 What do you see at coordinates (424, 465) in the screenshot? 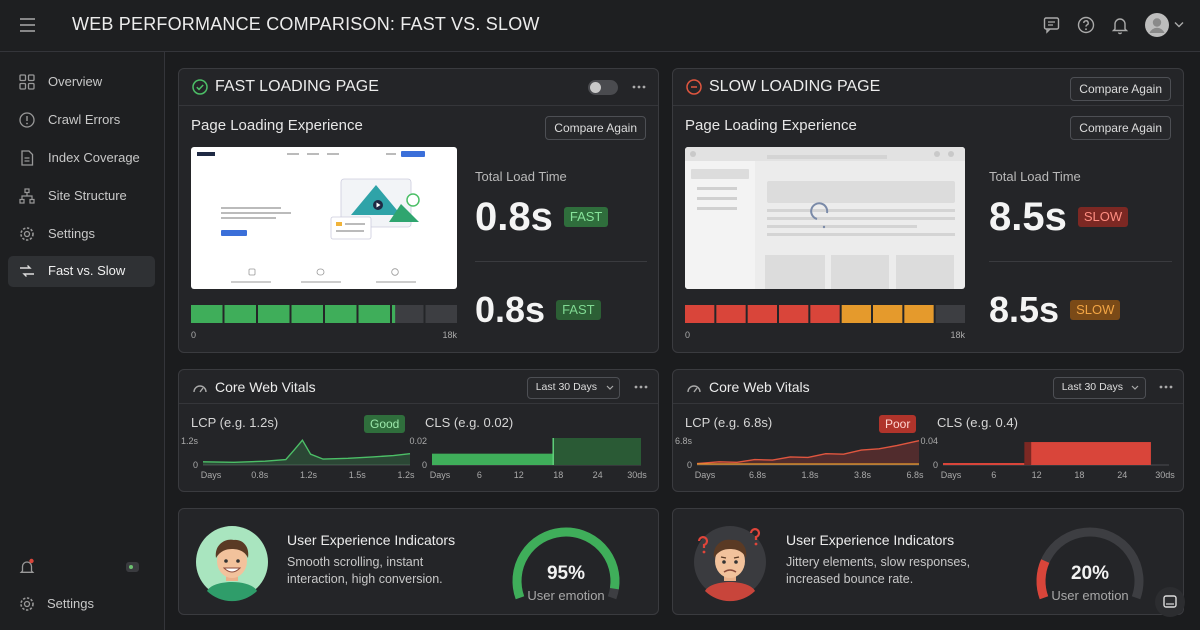
I see `y-axis-label: 0` at bounding box center [424, 465].